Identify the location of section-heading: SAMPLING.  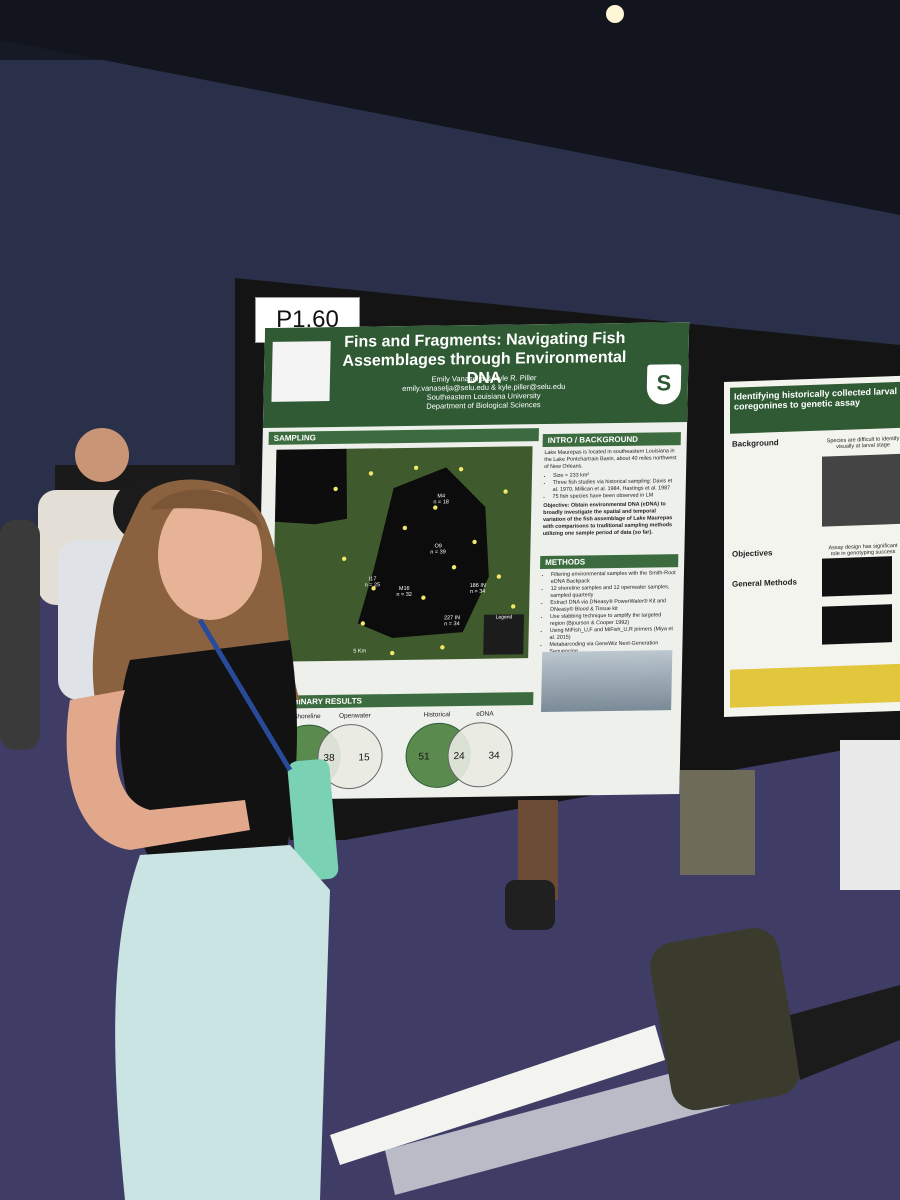
(403, 436).